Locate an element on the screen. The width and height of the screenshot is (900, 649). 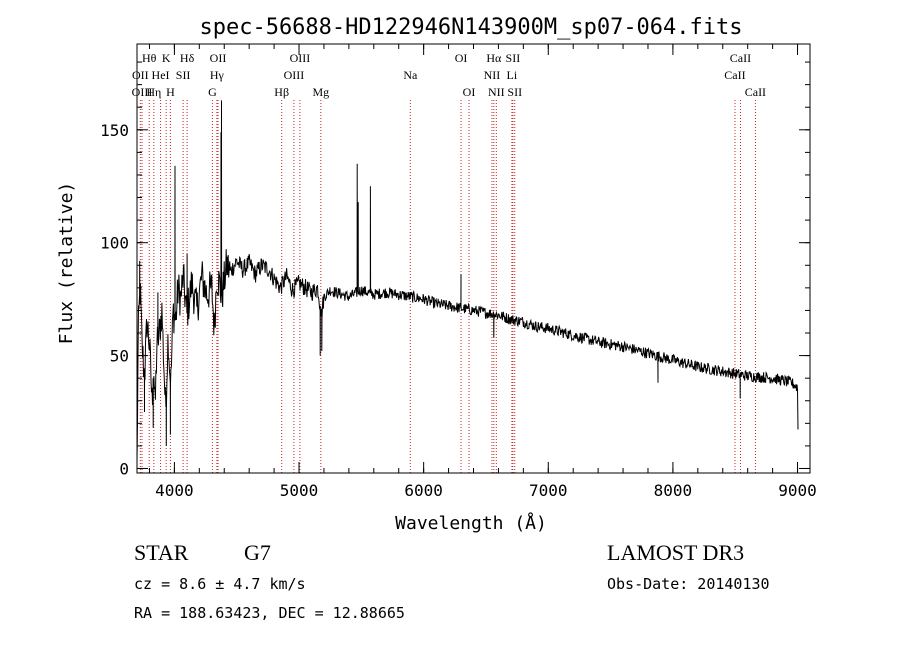
line-id-label: K is located at coordinates (166, 58).